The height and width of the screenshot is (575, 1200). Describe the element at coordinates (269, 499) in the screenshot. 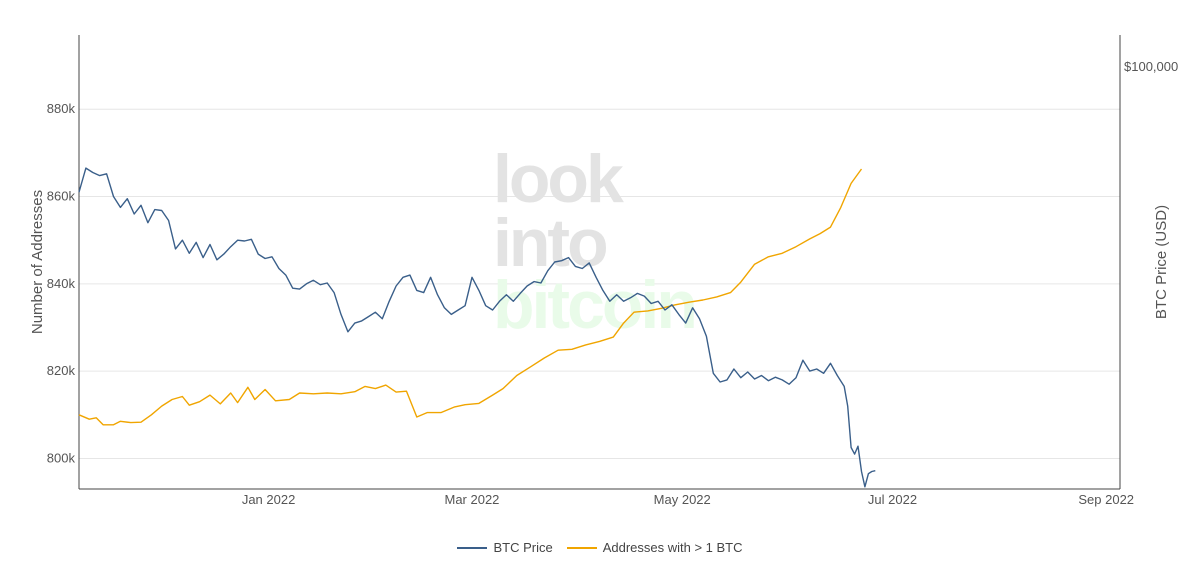

I see `x-tick-label: Jan 2022` at that location.